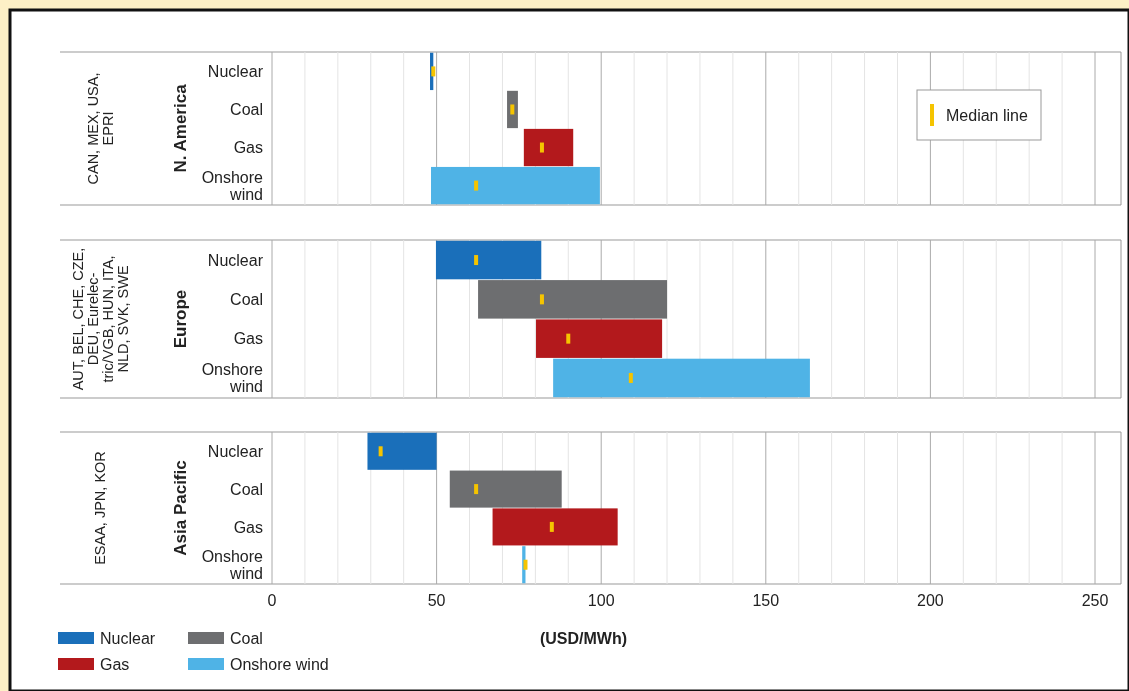 The image size is (1129, 691). What do you see at coordinates (180, 319) in the screenshot?
I see `y-axis-title: Europe` at bounding box center [180, 319].